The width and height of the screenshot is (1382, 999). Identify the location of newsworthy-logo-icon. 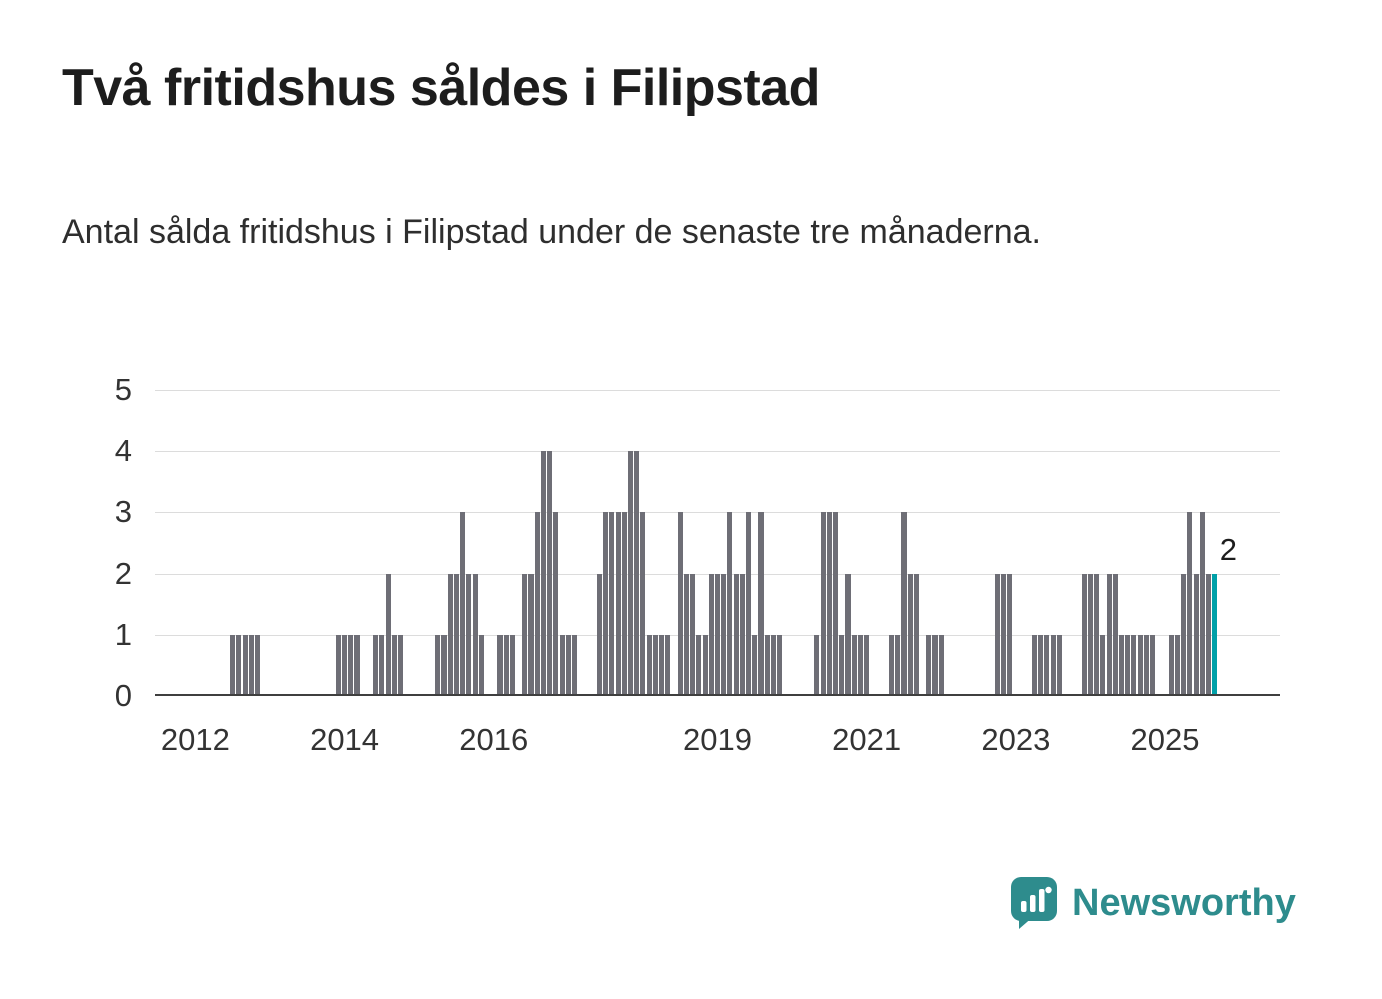
(1034, 903).